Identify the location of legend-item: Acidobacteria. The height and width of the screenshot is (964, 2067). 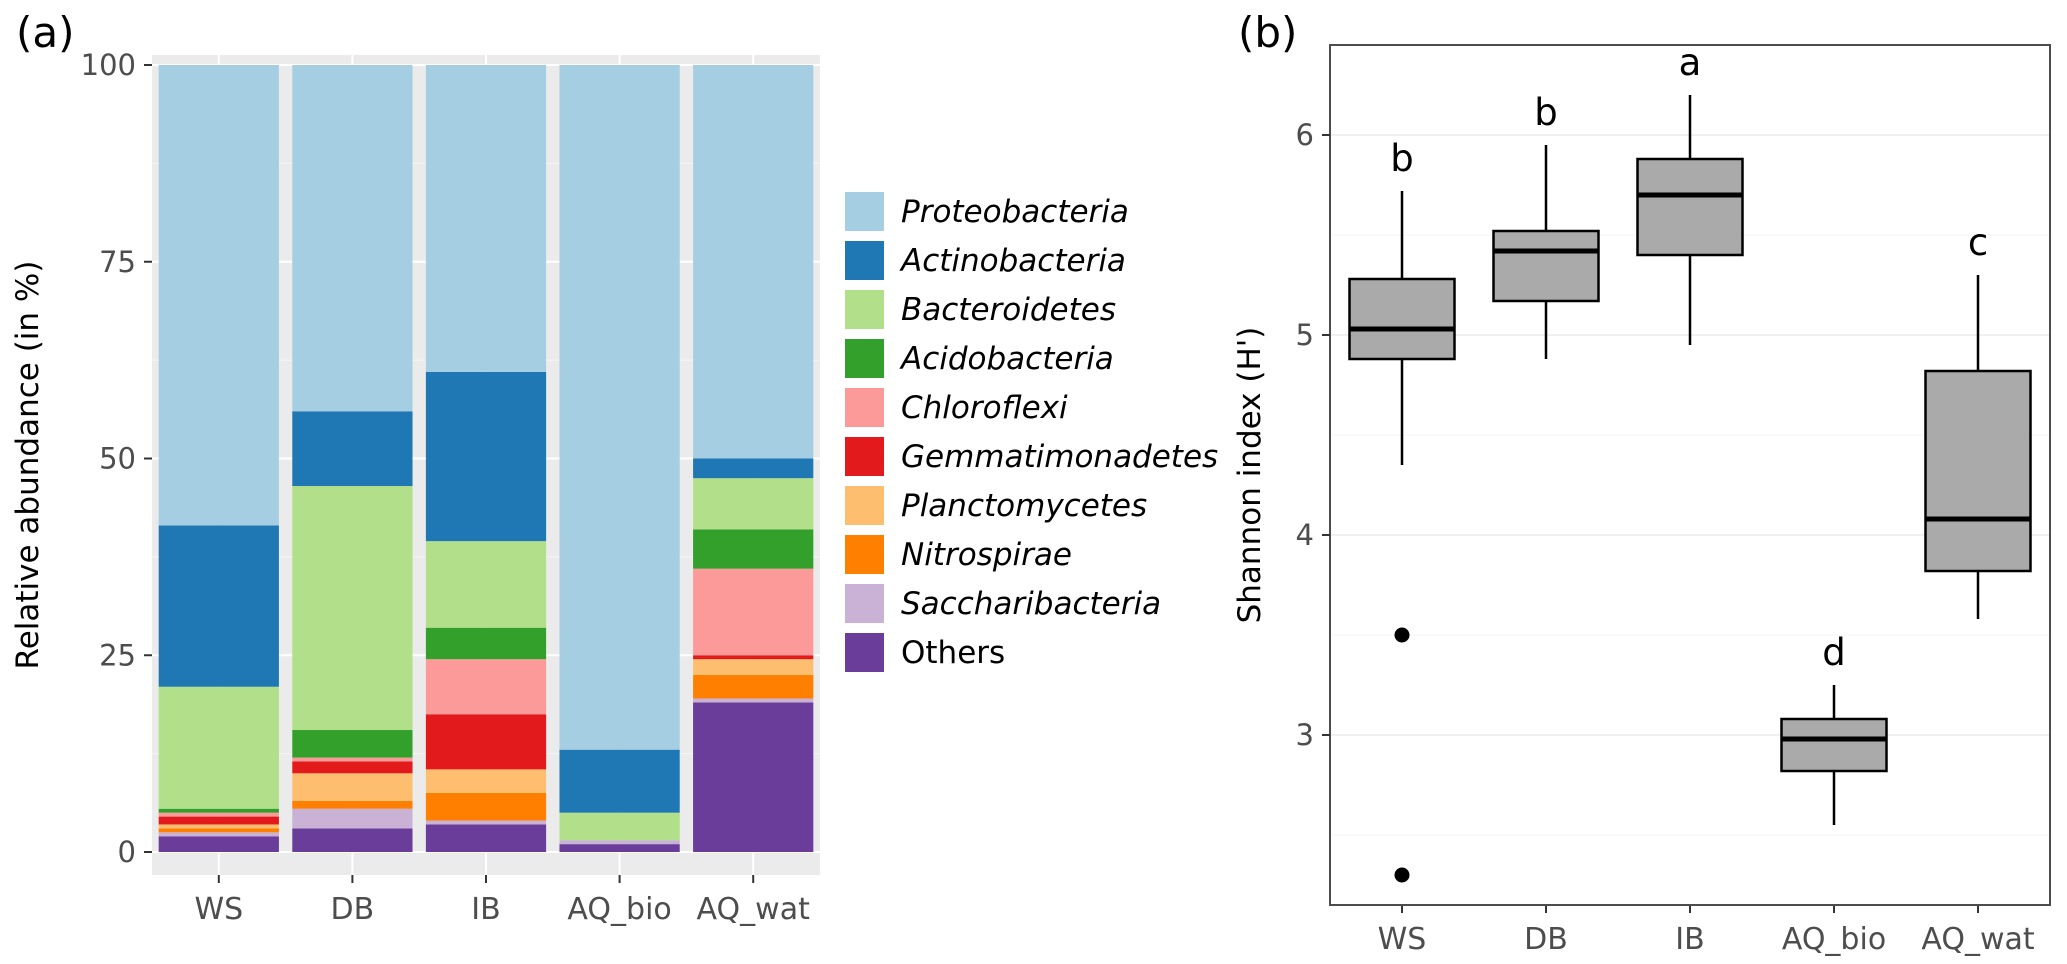
(1031, 358).